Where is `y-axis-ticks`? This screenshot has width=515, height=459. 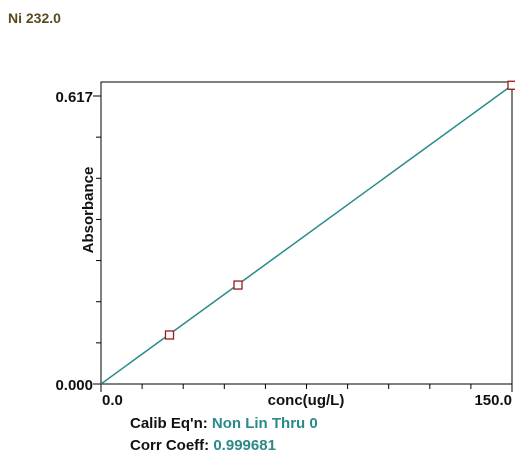
y-axis-ticks is located at coordinates (97, 240).